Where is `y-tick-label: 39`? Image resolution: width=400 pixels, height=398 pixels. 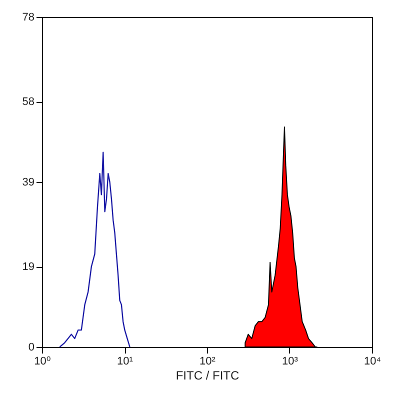 y-tick-label: 39 is located at coordinates (28, 182).